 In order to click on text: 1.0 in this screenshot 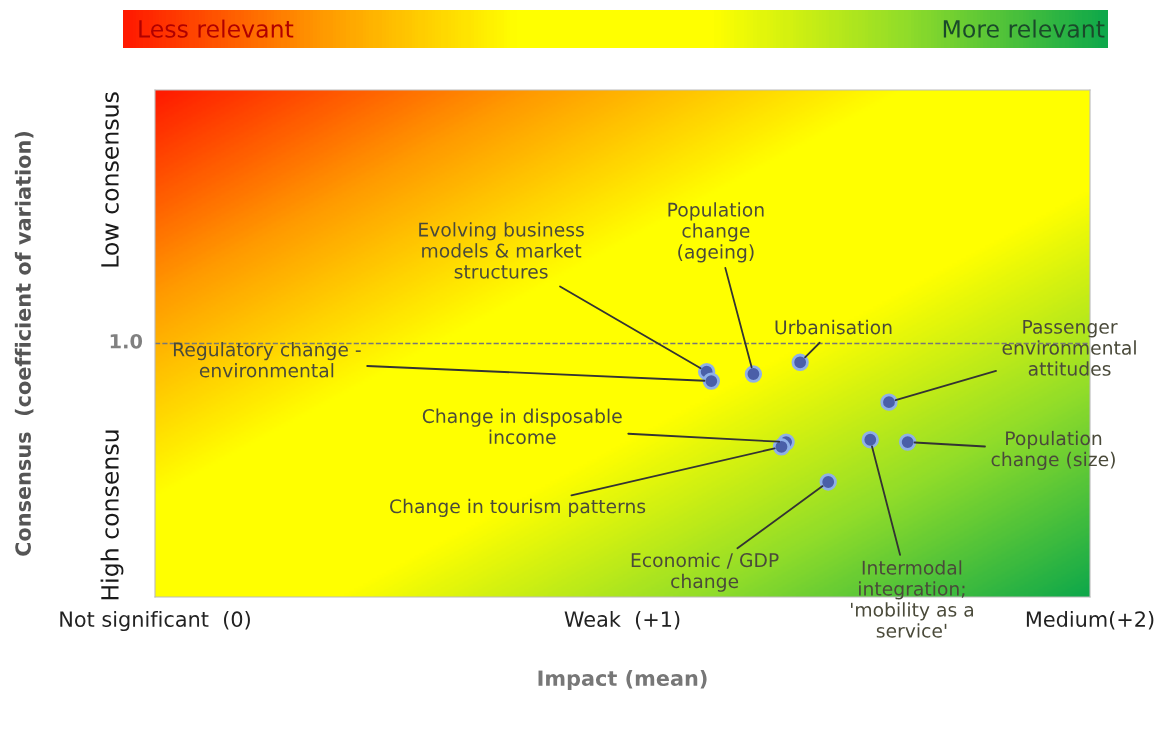, I will do `click(126, 341)`.